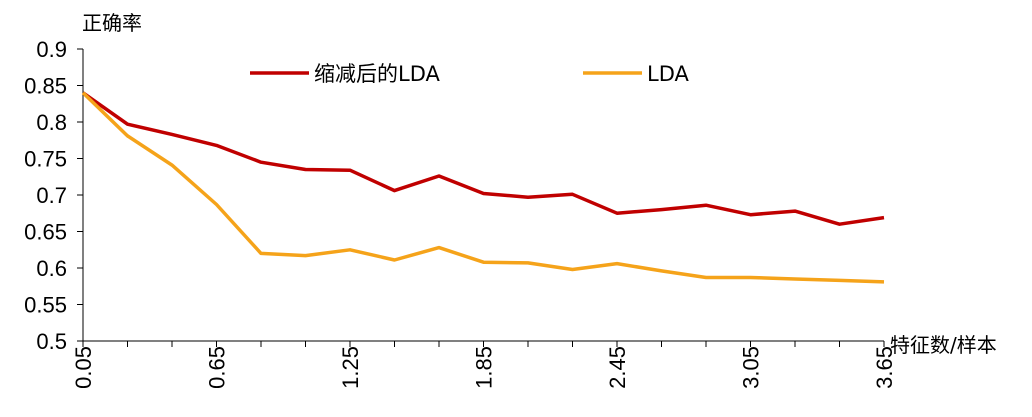 The height and width of the screenshot is (417, 1032). What do you see at coordinates (83, 367) in the screenshot?
I see `x-tick-label: 0.05` at bounding box center [83, 367].